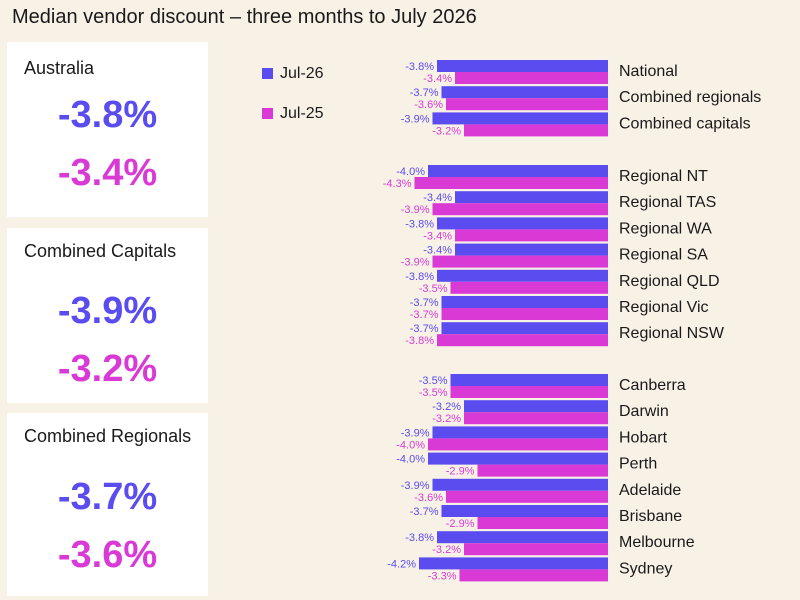 This screenshot has height=600, width=800. I want to click on card-combined-capitals: Combined Capitals -3.9% -3.2%, so click(107, 315).